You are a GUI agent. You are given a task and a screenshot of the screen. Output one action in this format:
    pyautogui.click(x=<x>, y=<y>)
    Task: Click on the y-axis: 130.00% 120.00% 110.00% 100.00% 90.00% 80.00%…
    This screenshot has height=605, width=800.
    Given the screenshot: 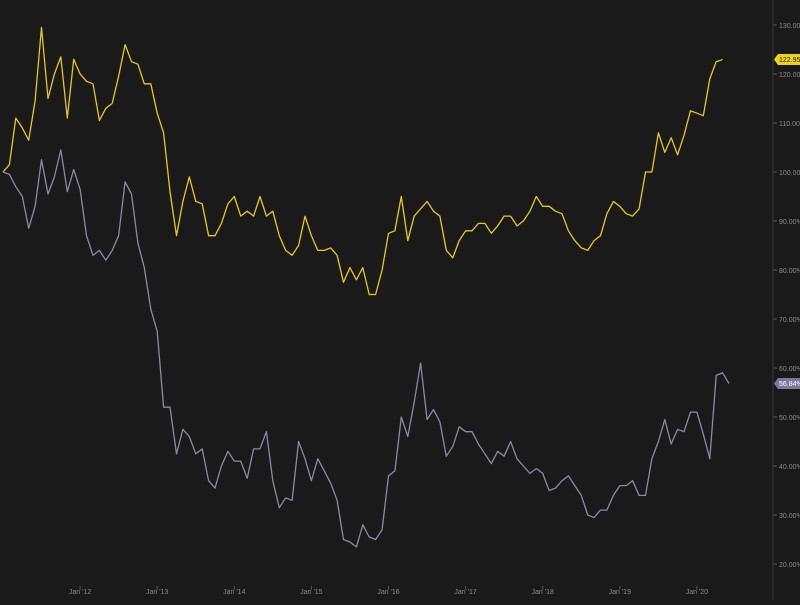 What is the action you would take?
    pyautogui.click(x=786, y=300)
    